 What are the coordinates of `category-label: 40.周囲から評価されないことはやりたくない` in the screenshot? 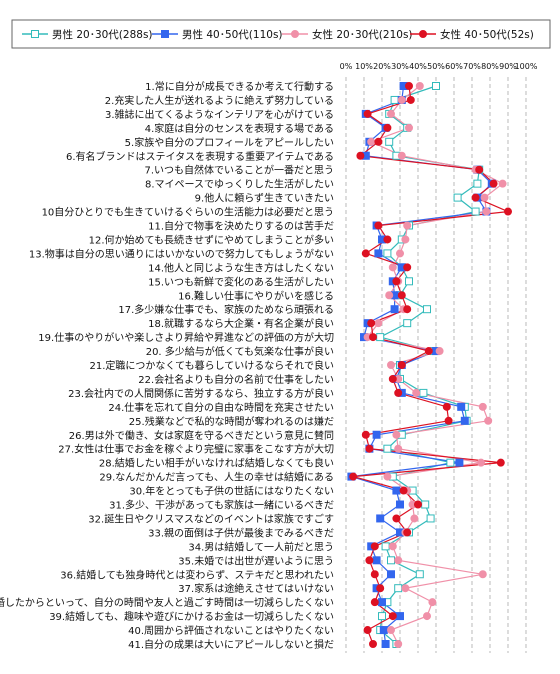 It's located at (231, 630).